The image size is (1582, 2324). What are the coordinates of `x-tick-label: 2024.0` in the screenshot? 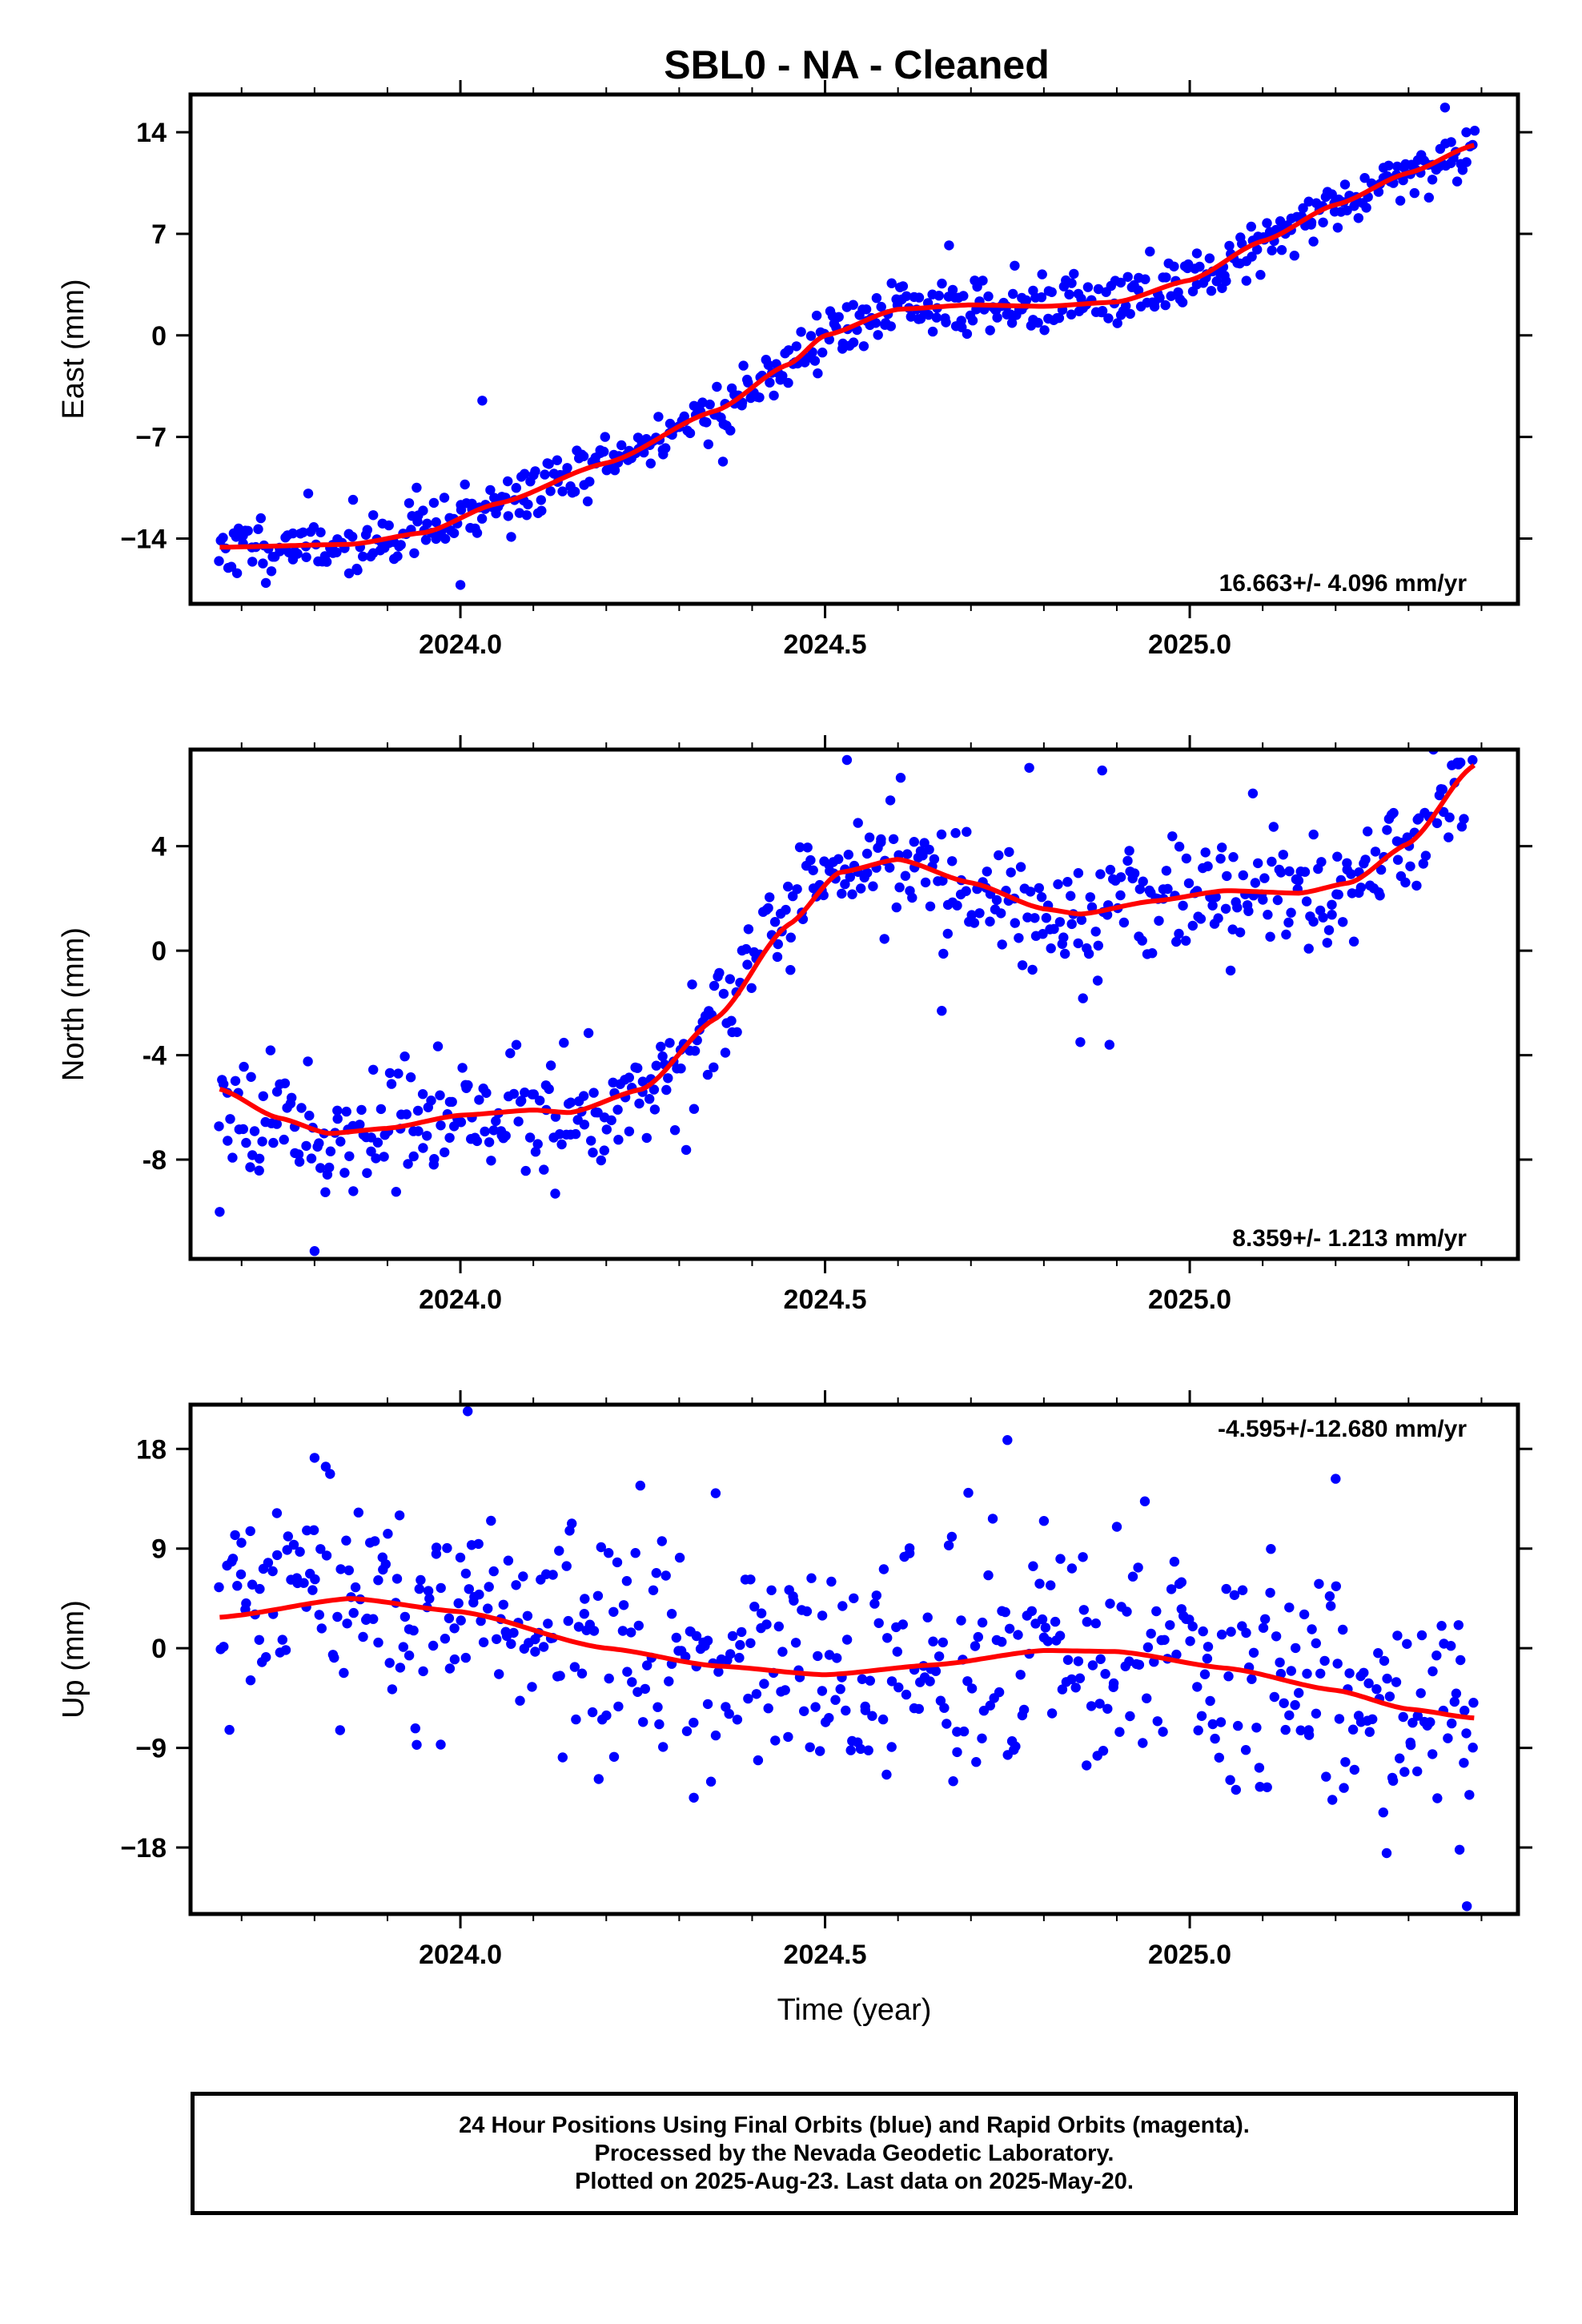 It's located at (460, 1955).